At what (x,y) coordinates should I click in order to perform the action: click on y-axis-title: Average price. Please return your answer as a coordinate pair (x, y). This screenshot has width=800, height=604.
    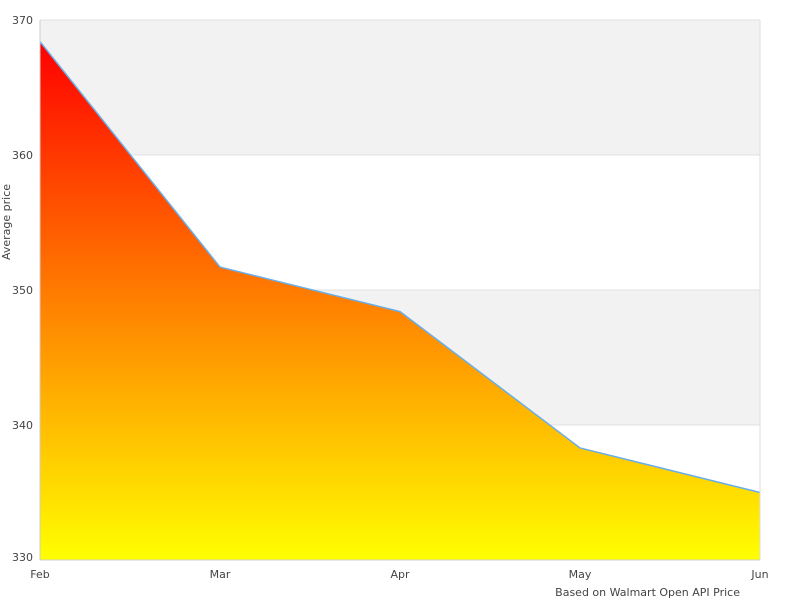
    Looking at the image, I should click on (6, 222).